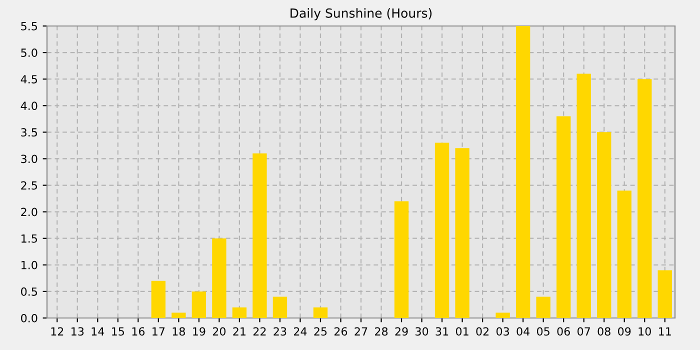 Image resolution: width=700 pixels, height=350 pixels. What do you see at coordinates (29, 212) in the screenshot?
I see `y-tick-label: 2.0` at bounding box center [29, 212].